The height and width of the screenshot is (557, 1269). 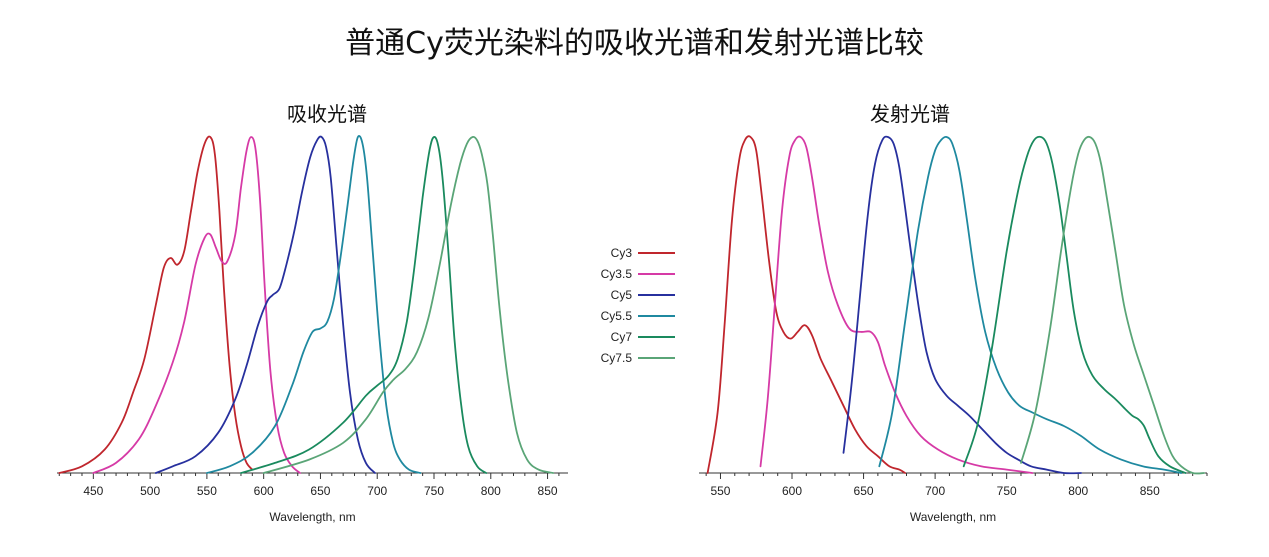 I want to click on legend-label: Cy5, so click(x=622, y=295).